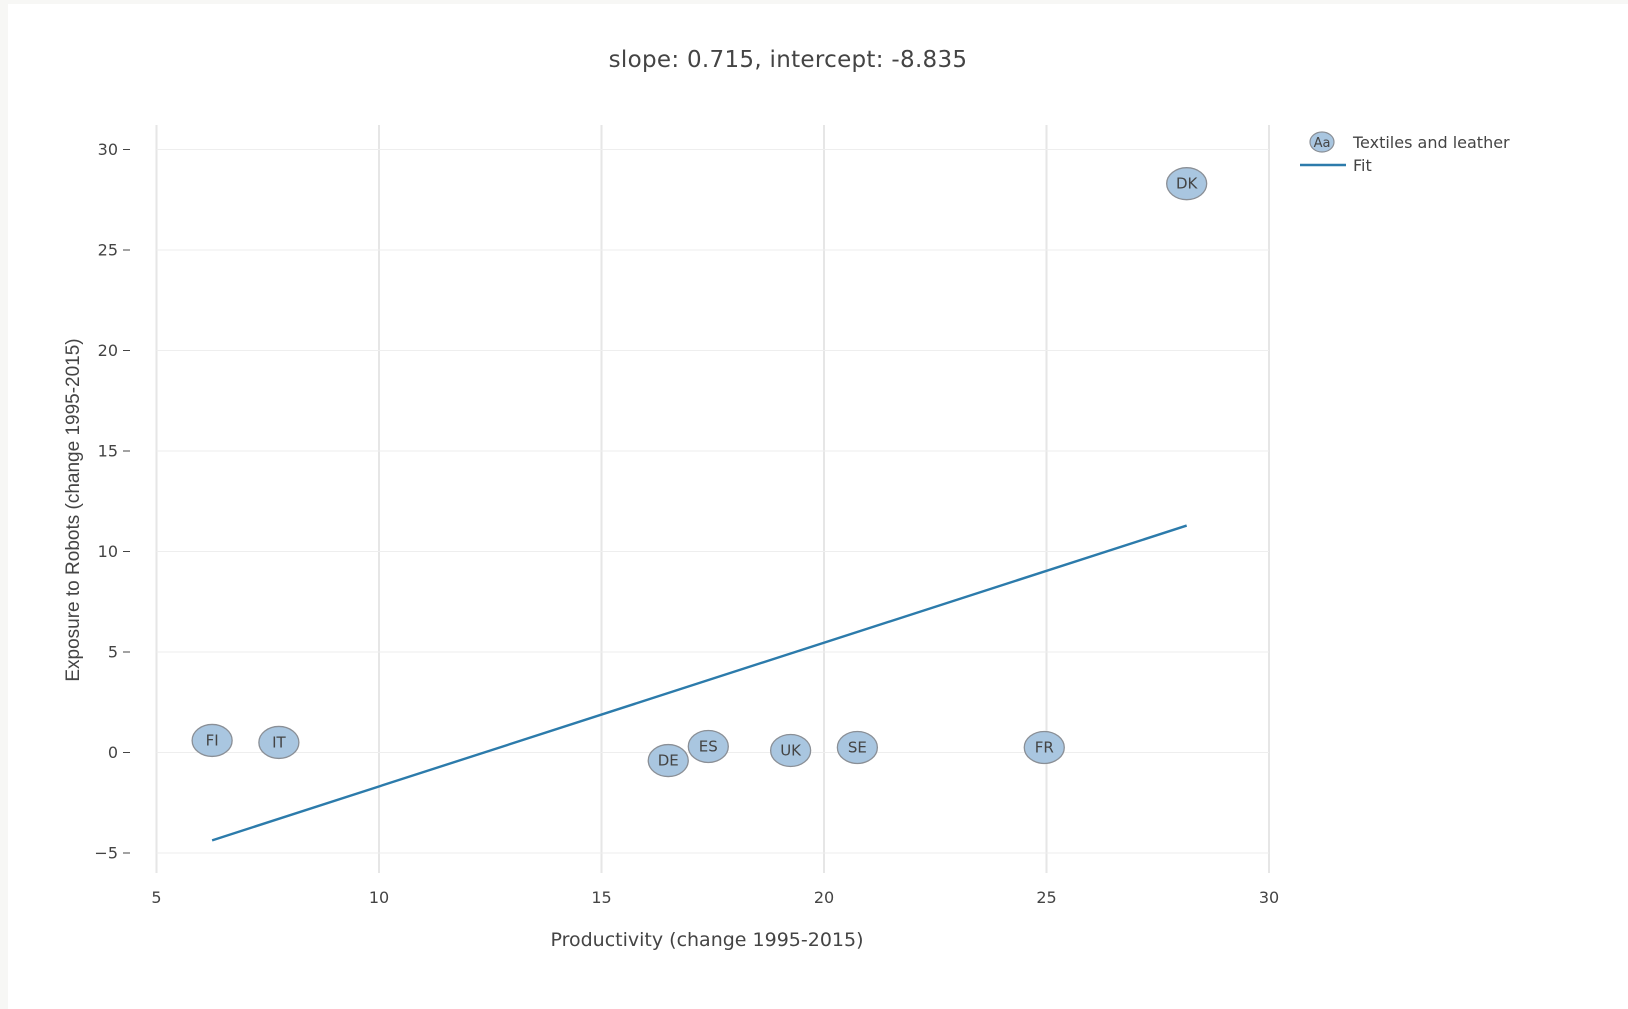 The height and width of the screenshot is (1009, 1628). I want to click on y-tick-label: 25, so click(108, 250).